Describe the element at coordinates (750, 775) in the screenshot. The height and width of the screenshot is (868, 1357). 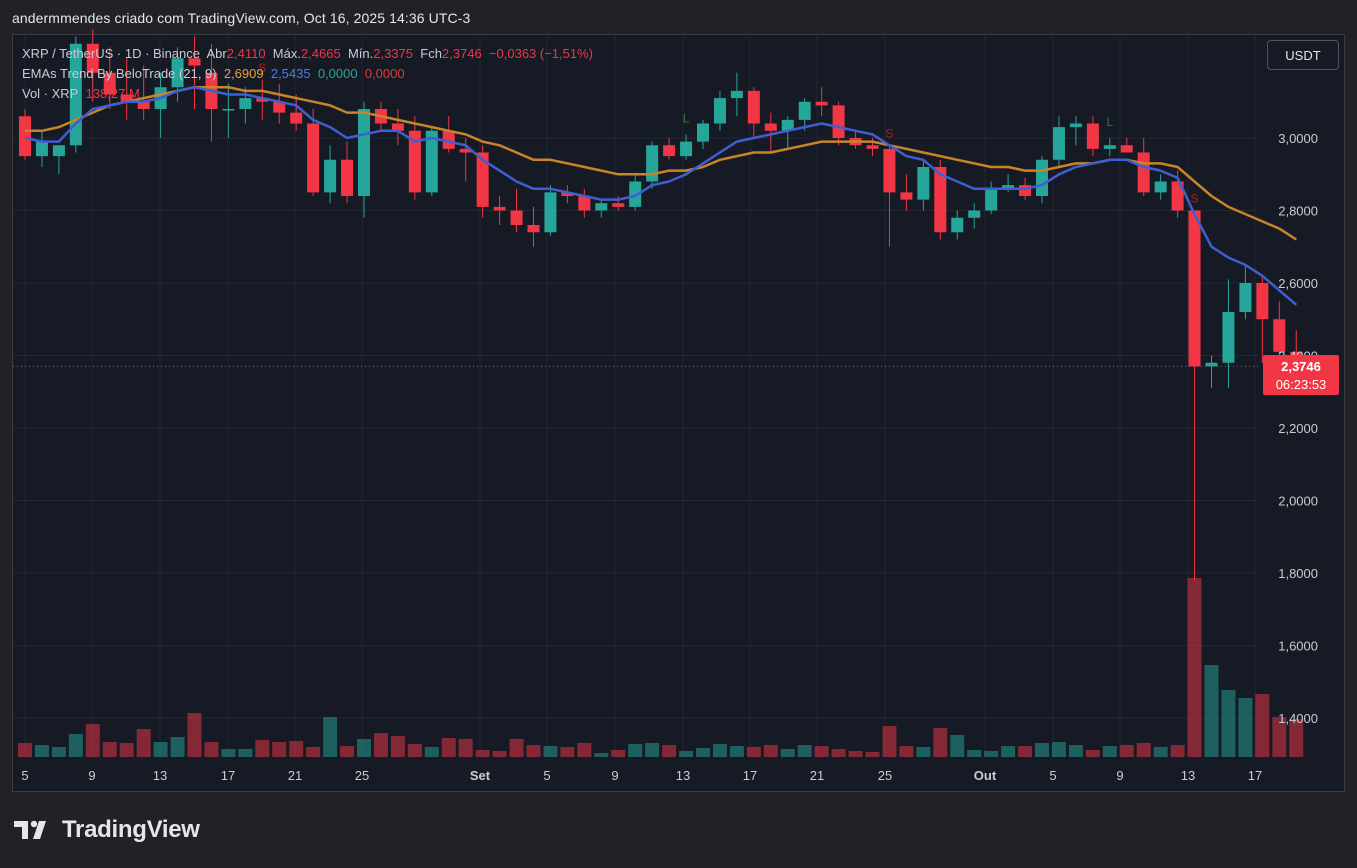
I see `time-tick-label: 17` at that location.